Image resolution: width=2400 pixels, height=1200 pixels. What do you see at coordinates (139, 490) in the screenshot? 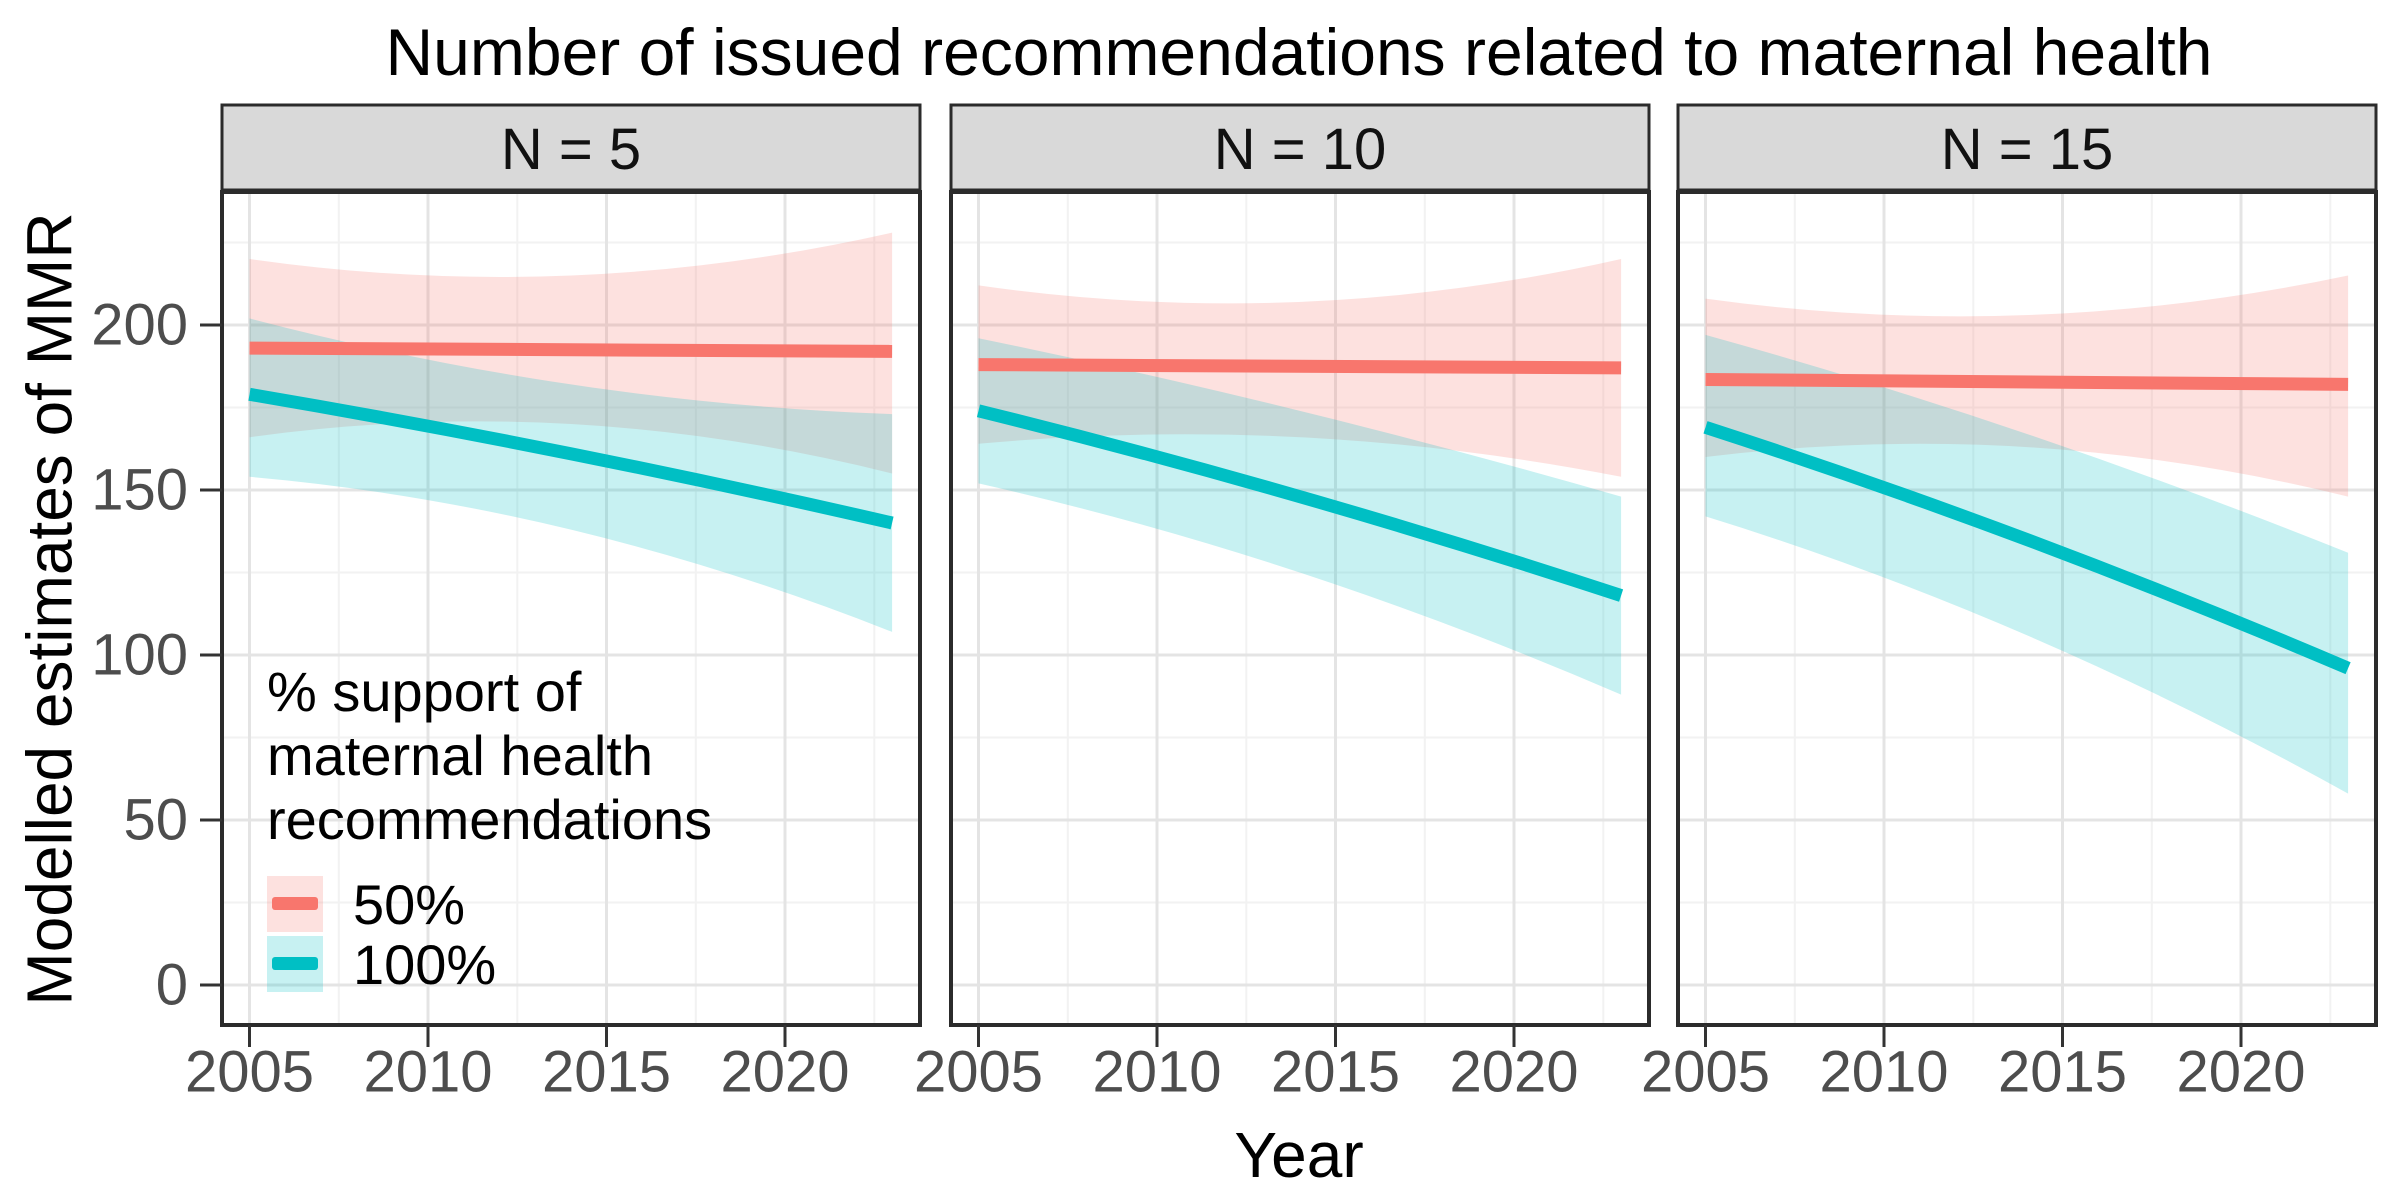
I see `svg-text: 150` at bounding box center [139, 490].